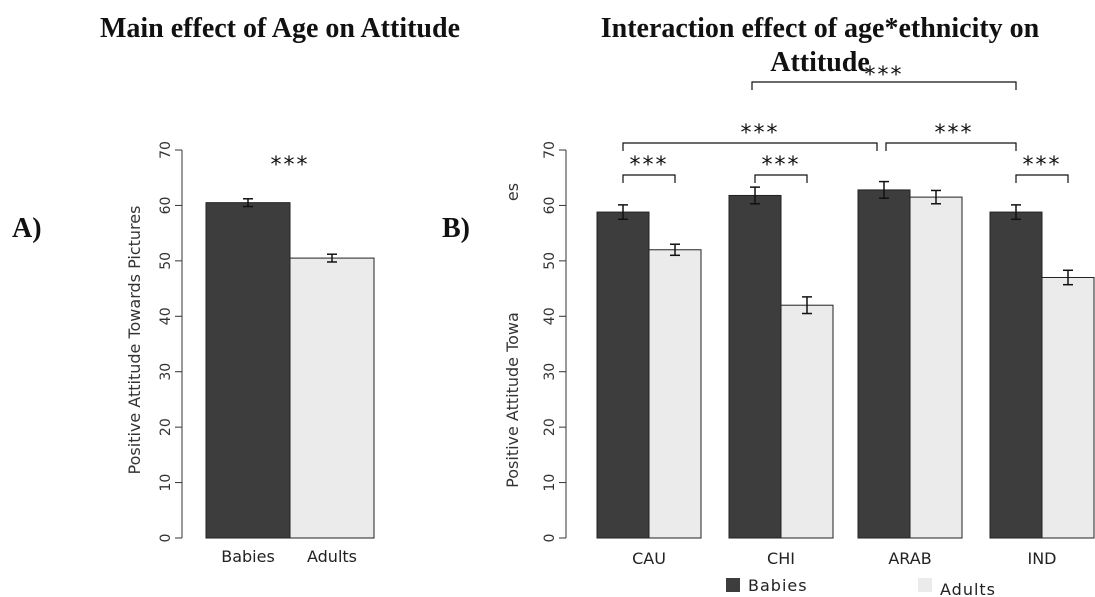 The width and height of the screenshot is (1095, 597). I want to click on chart-a-y-axis-label: Positive Attitude Towards Pictures, so click(134, 340).